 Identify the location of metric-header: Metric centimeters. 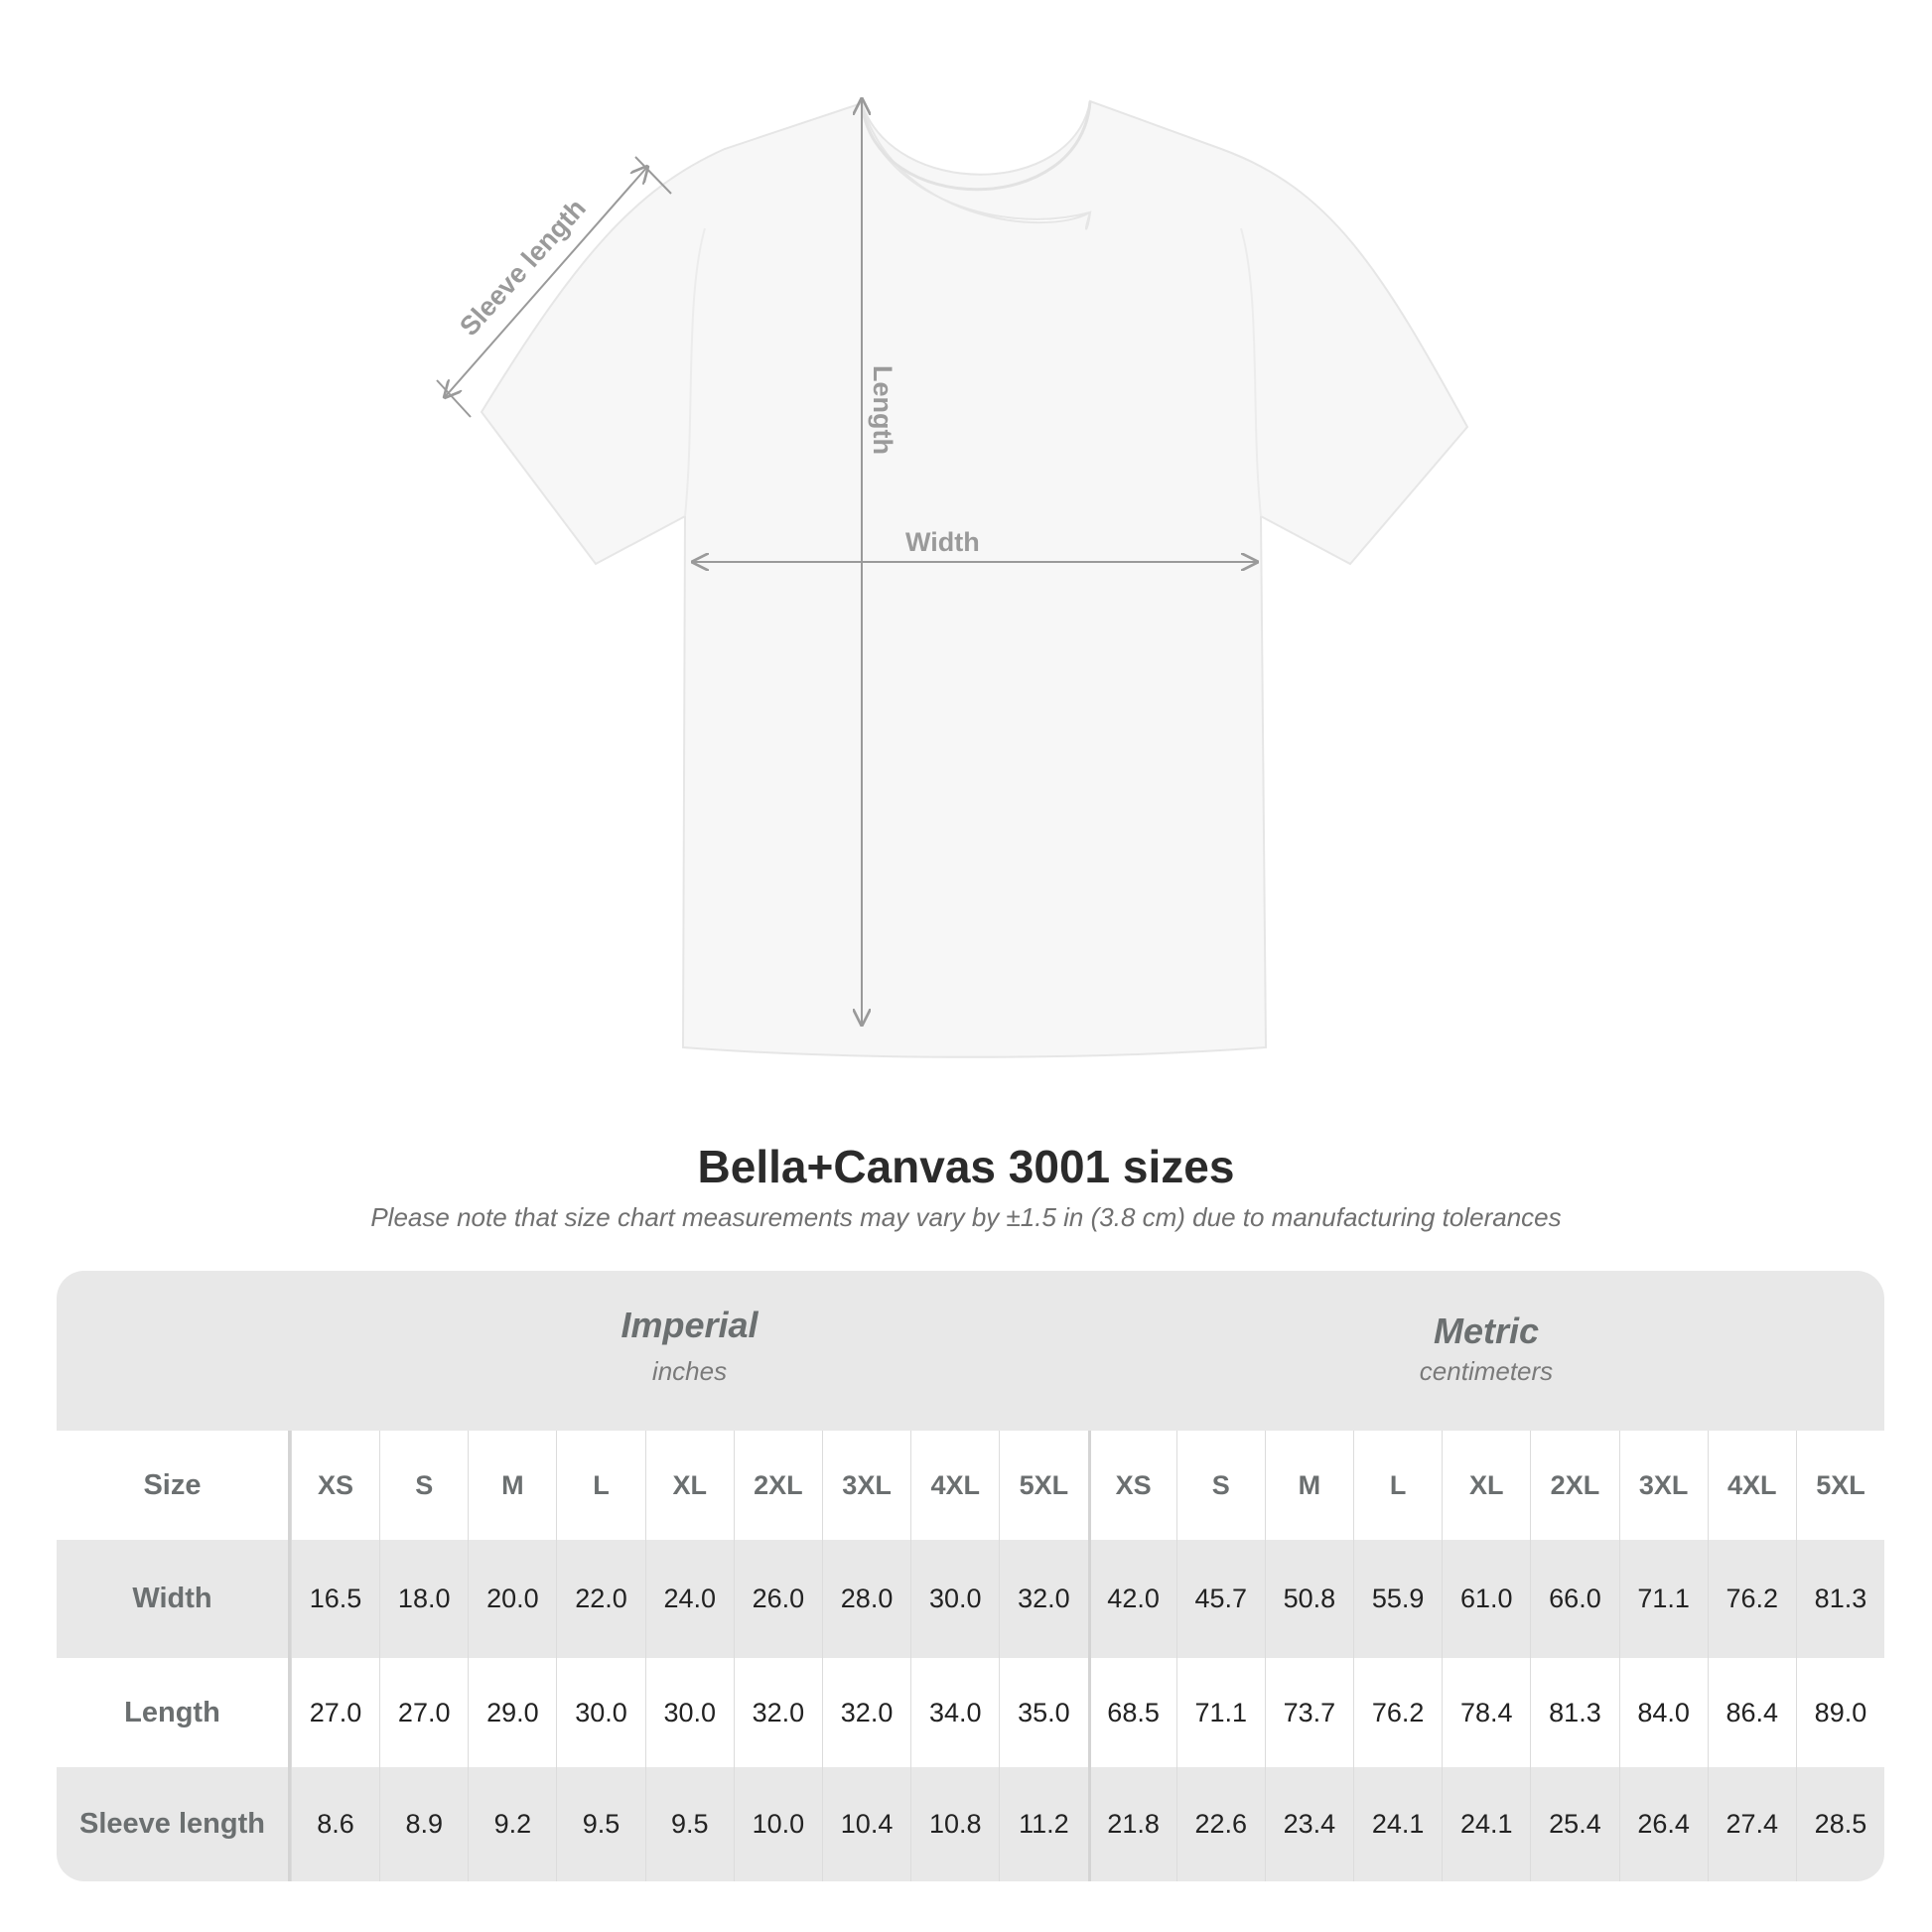
(1486, 1351).